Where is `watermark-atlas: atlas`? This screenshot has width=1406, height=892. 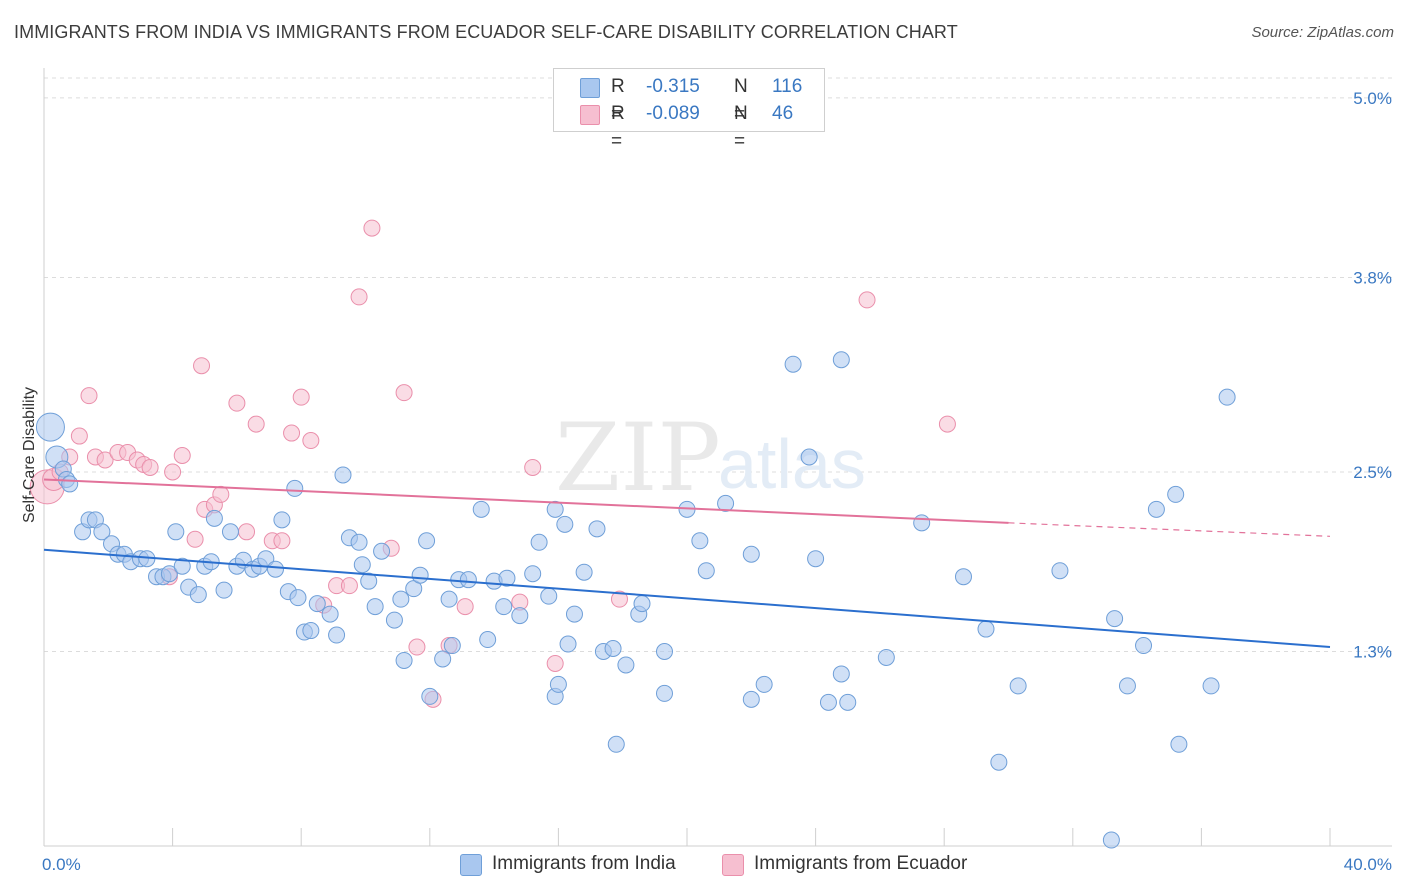
watermark-atlas: atlas is located at coordinates (792, 464).